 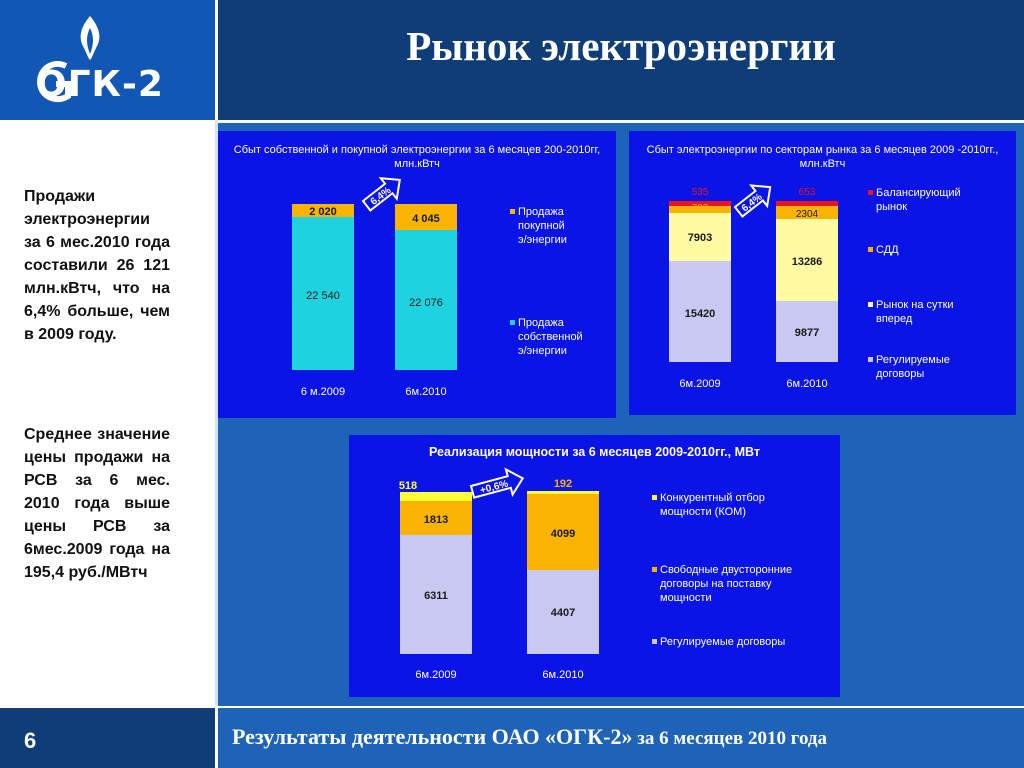 I want to click on slide-number: 6, so click(x=30, y=740).